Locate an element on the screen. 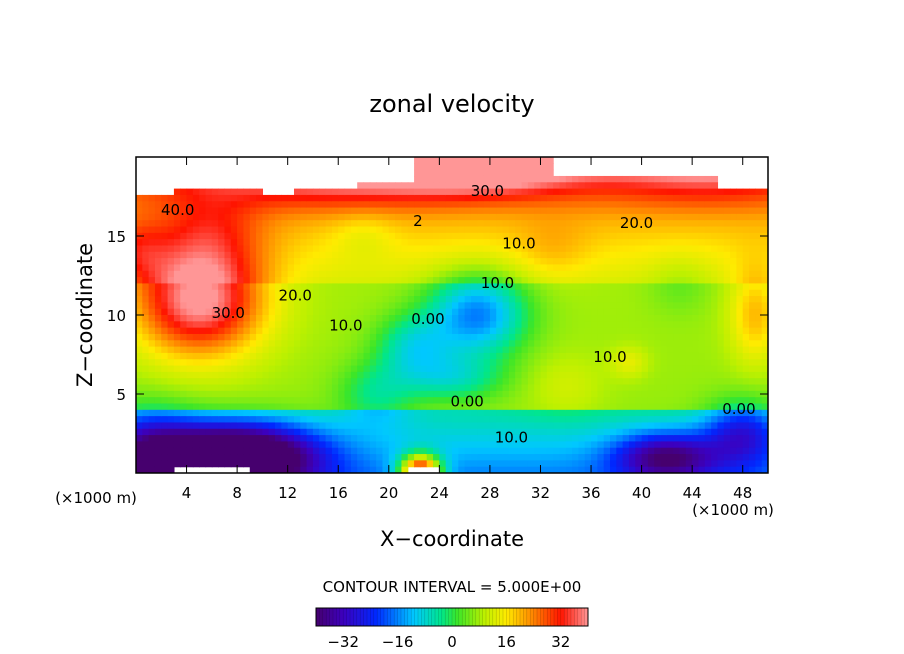  colorbar-segment is located at coordinates (318, 617).